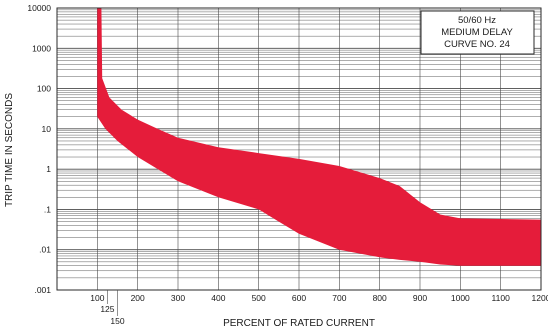 This screenshot has height=331, width=548. What do you see at coordinates (299, 298) in the screenshot?
I see `x-tick-label: 600` at bounding box center [299, 298].